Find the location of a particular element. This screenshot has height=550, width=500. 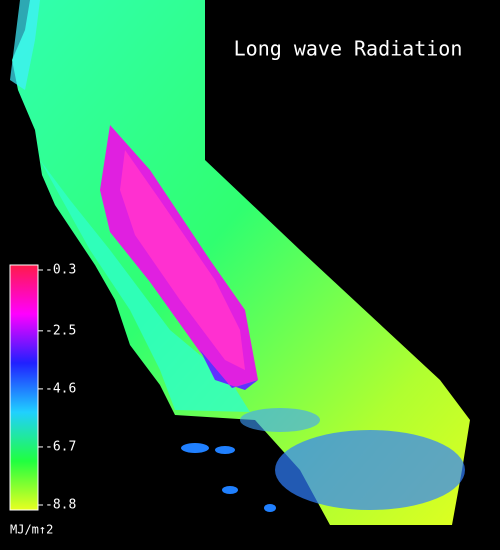

valley-edge is located at coordinates (229, 370).